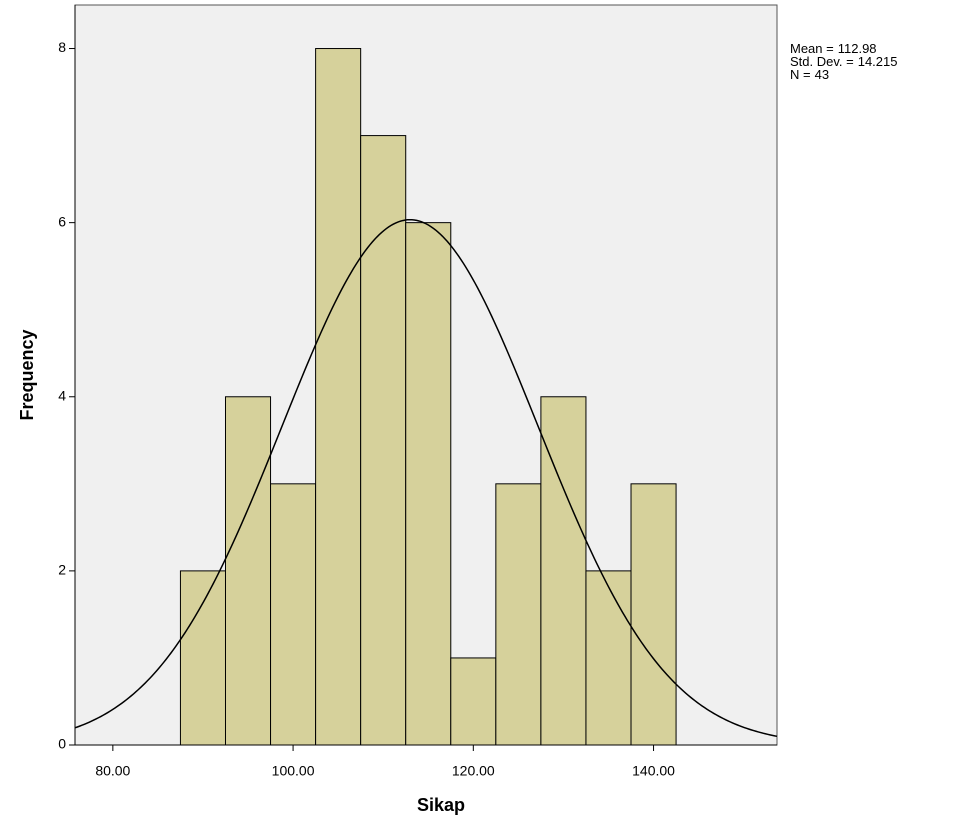 Image resolution: width=953 pixels, height=833 pixels. Describe the element at coordinates (812, 48) in the screenshot. I see `stat-label: Mean =` at that location.